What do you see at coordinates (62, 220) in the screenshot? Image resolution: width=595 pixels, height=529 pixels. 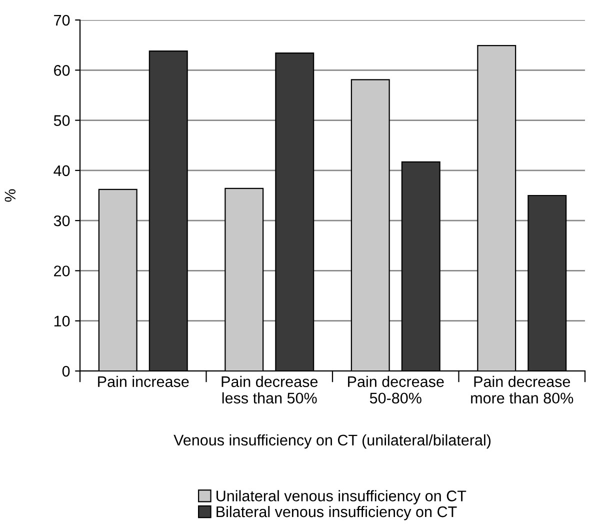 I see `y-tick-label: 30` at bounding box center [62, 220].